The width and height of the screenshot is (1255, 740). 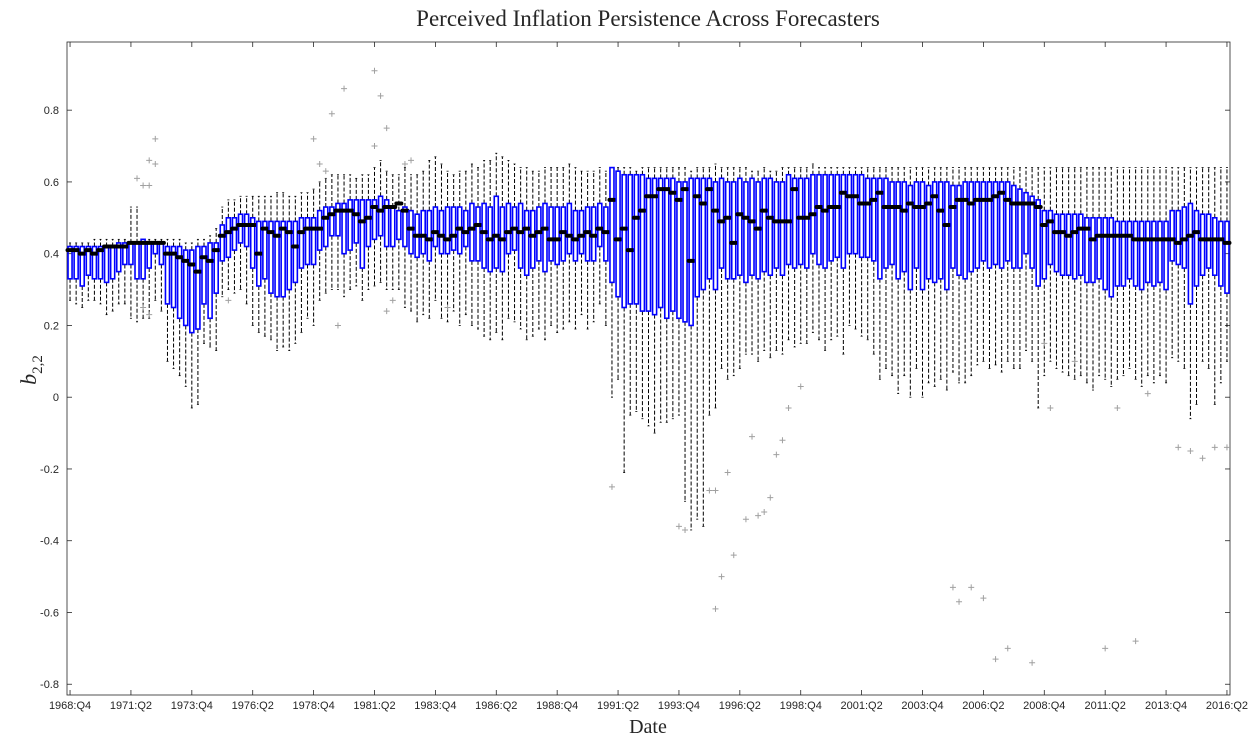 What do you see at coordinates (28, 379) in the screenshot?
I see `y-axis-label-base: b` at bounding box center [28, 379].